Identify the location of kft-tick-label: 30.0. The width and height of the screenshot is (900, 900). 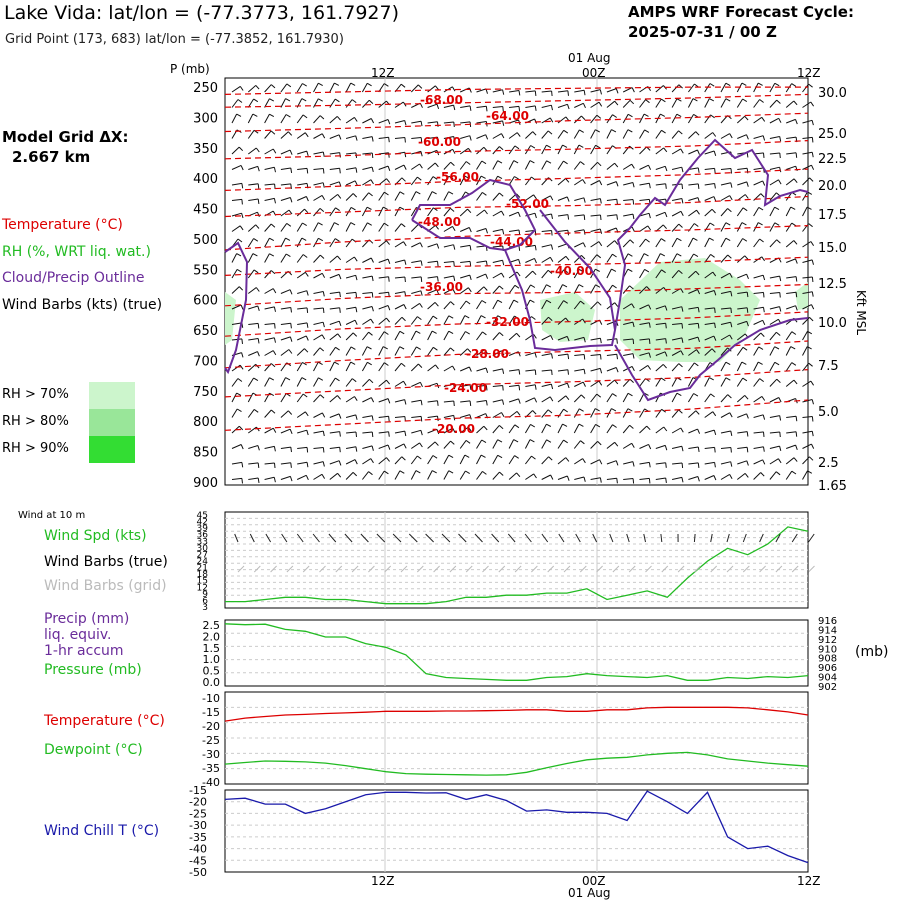
(832, 93).